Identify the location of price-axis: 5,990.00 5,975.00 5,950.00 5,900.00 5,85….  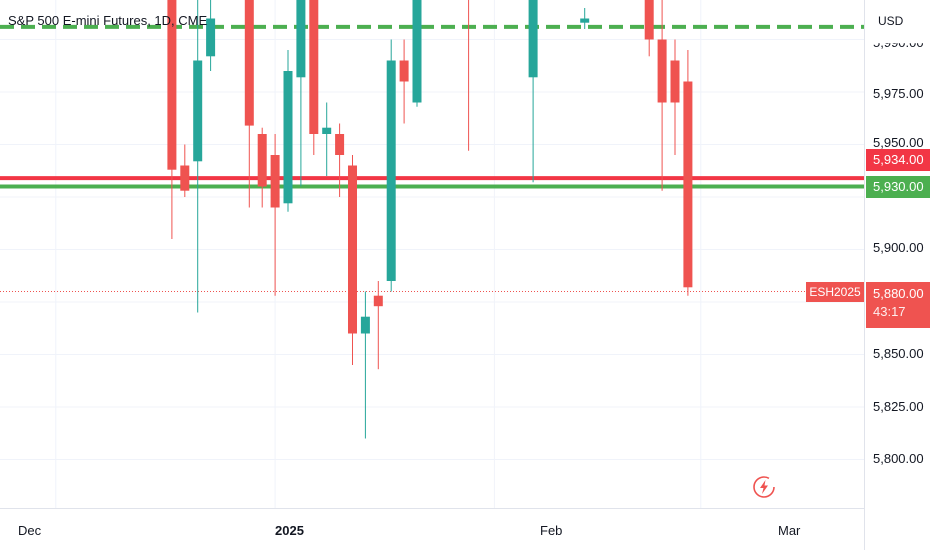
(898, 275).